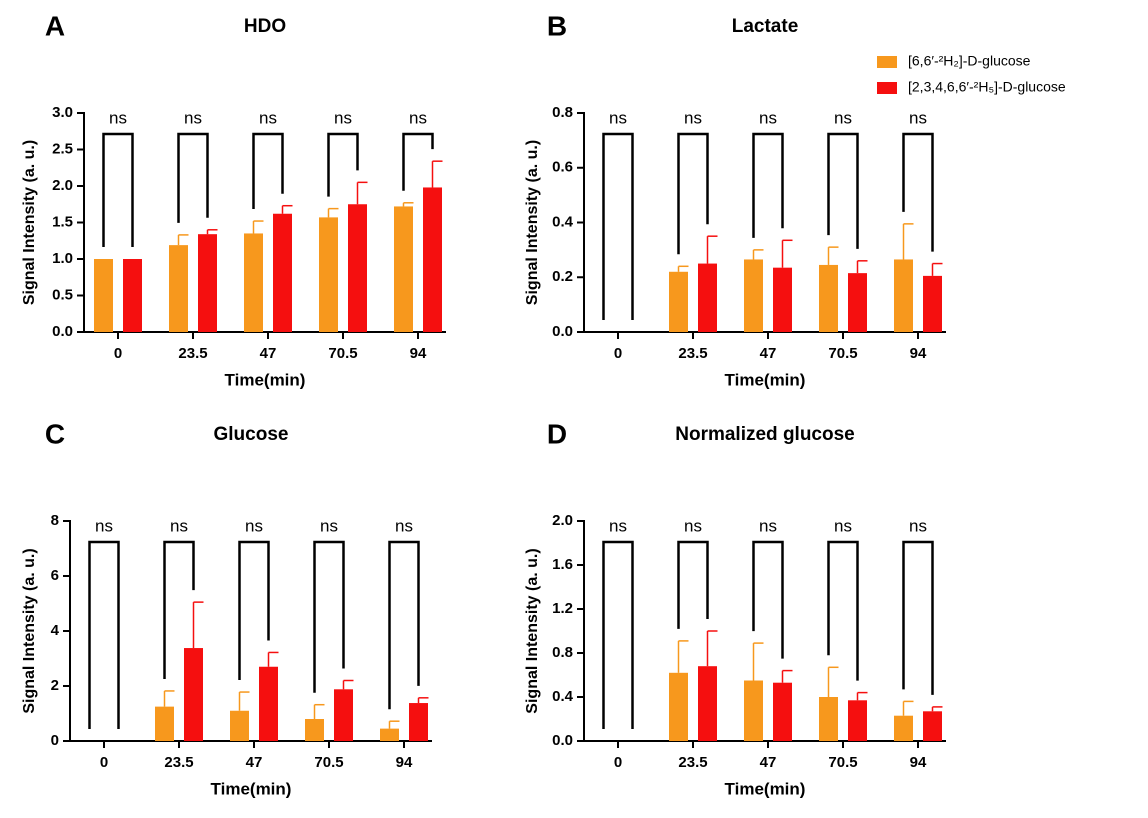  I want to click on y-tick-label: 1.5, so click(62, 221).